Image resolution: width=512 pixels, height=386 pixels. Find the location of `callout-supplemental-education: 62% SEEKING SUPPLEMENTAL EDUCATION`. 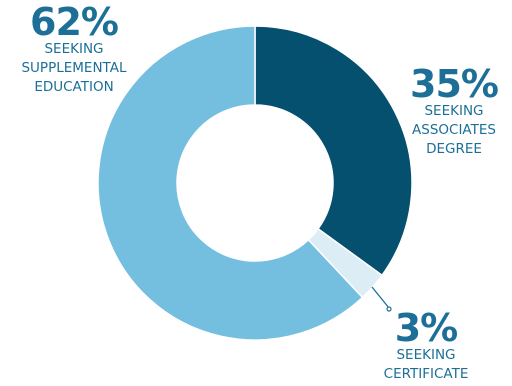

callout-supplemental-education: 62% SEEKING SUPPLEMENTAL EDUCATION is located at coordinates (74, 48).